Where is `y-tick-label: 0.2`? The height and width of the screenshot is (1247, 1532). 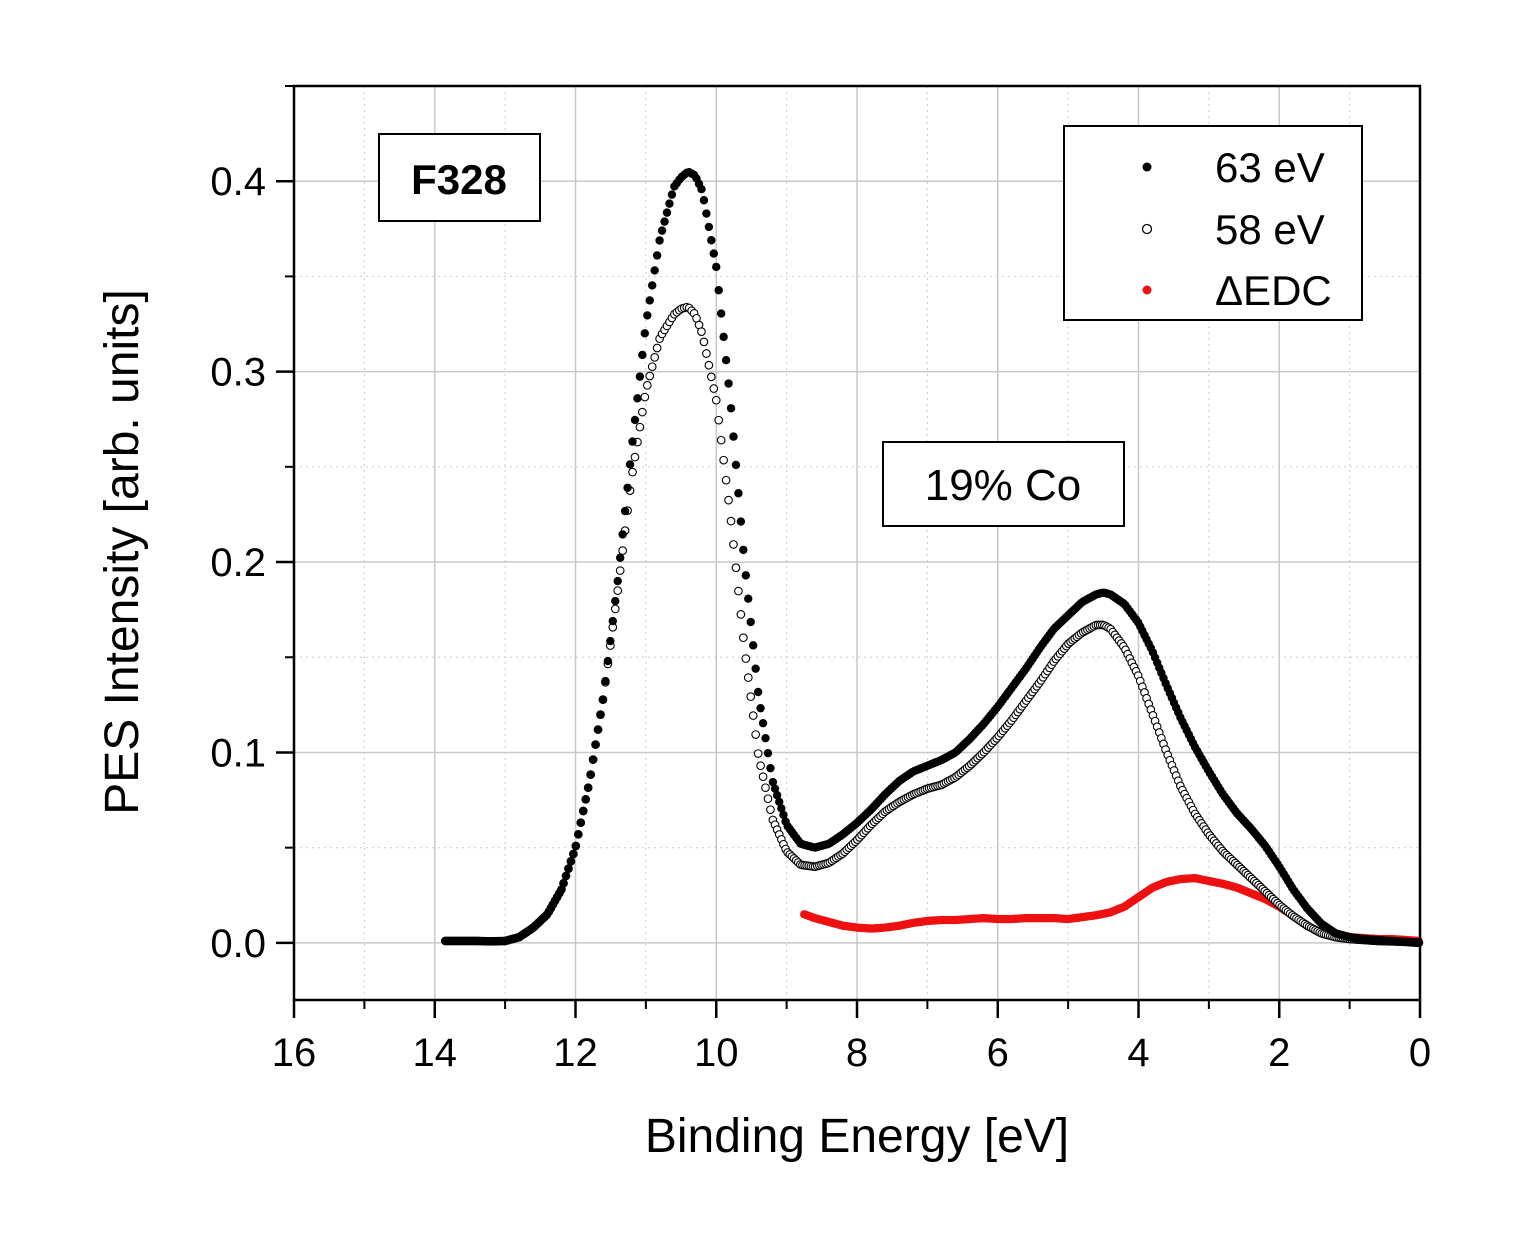 y-tick-label: 0.2 is located at coordinates (238, 563).